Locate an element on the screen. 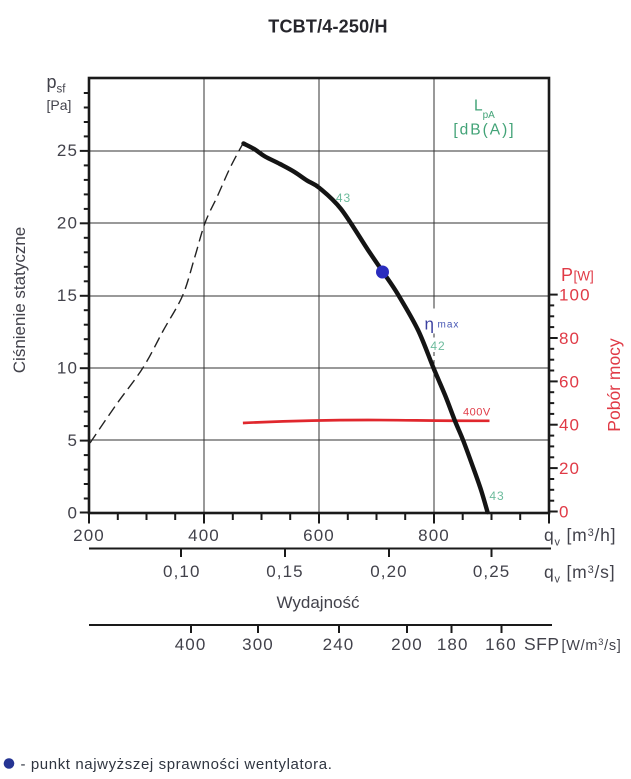 Image resolution: width=631 pixels, height=779 pixels. svg-text: qv [m3/s] is located at coordinates (579, 574).